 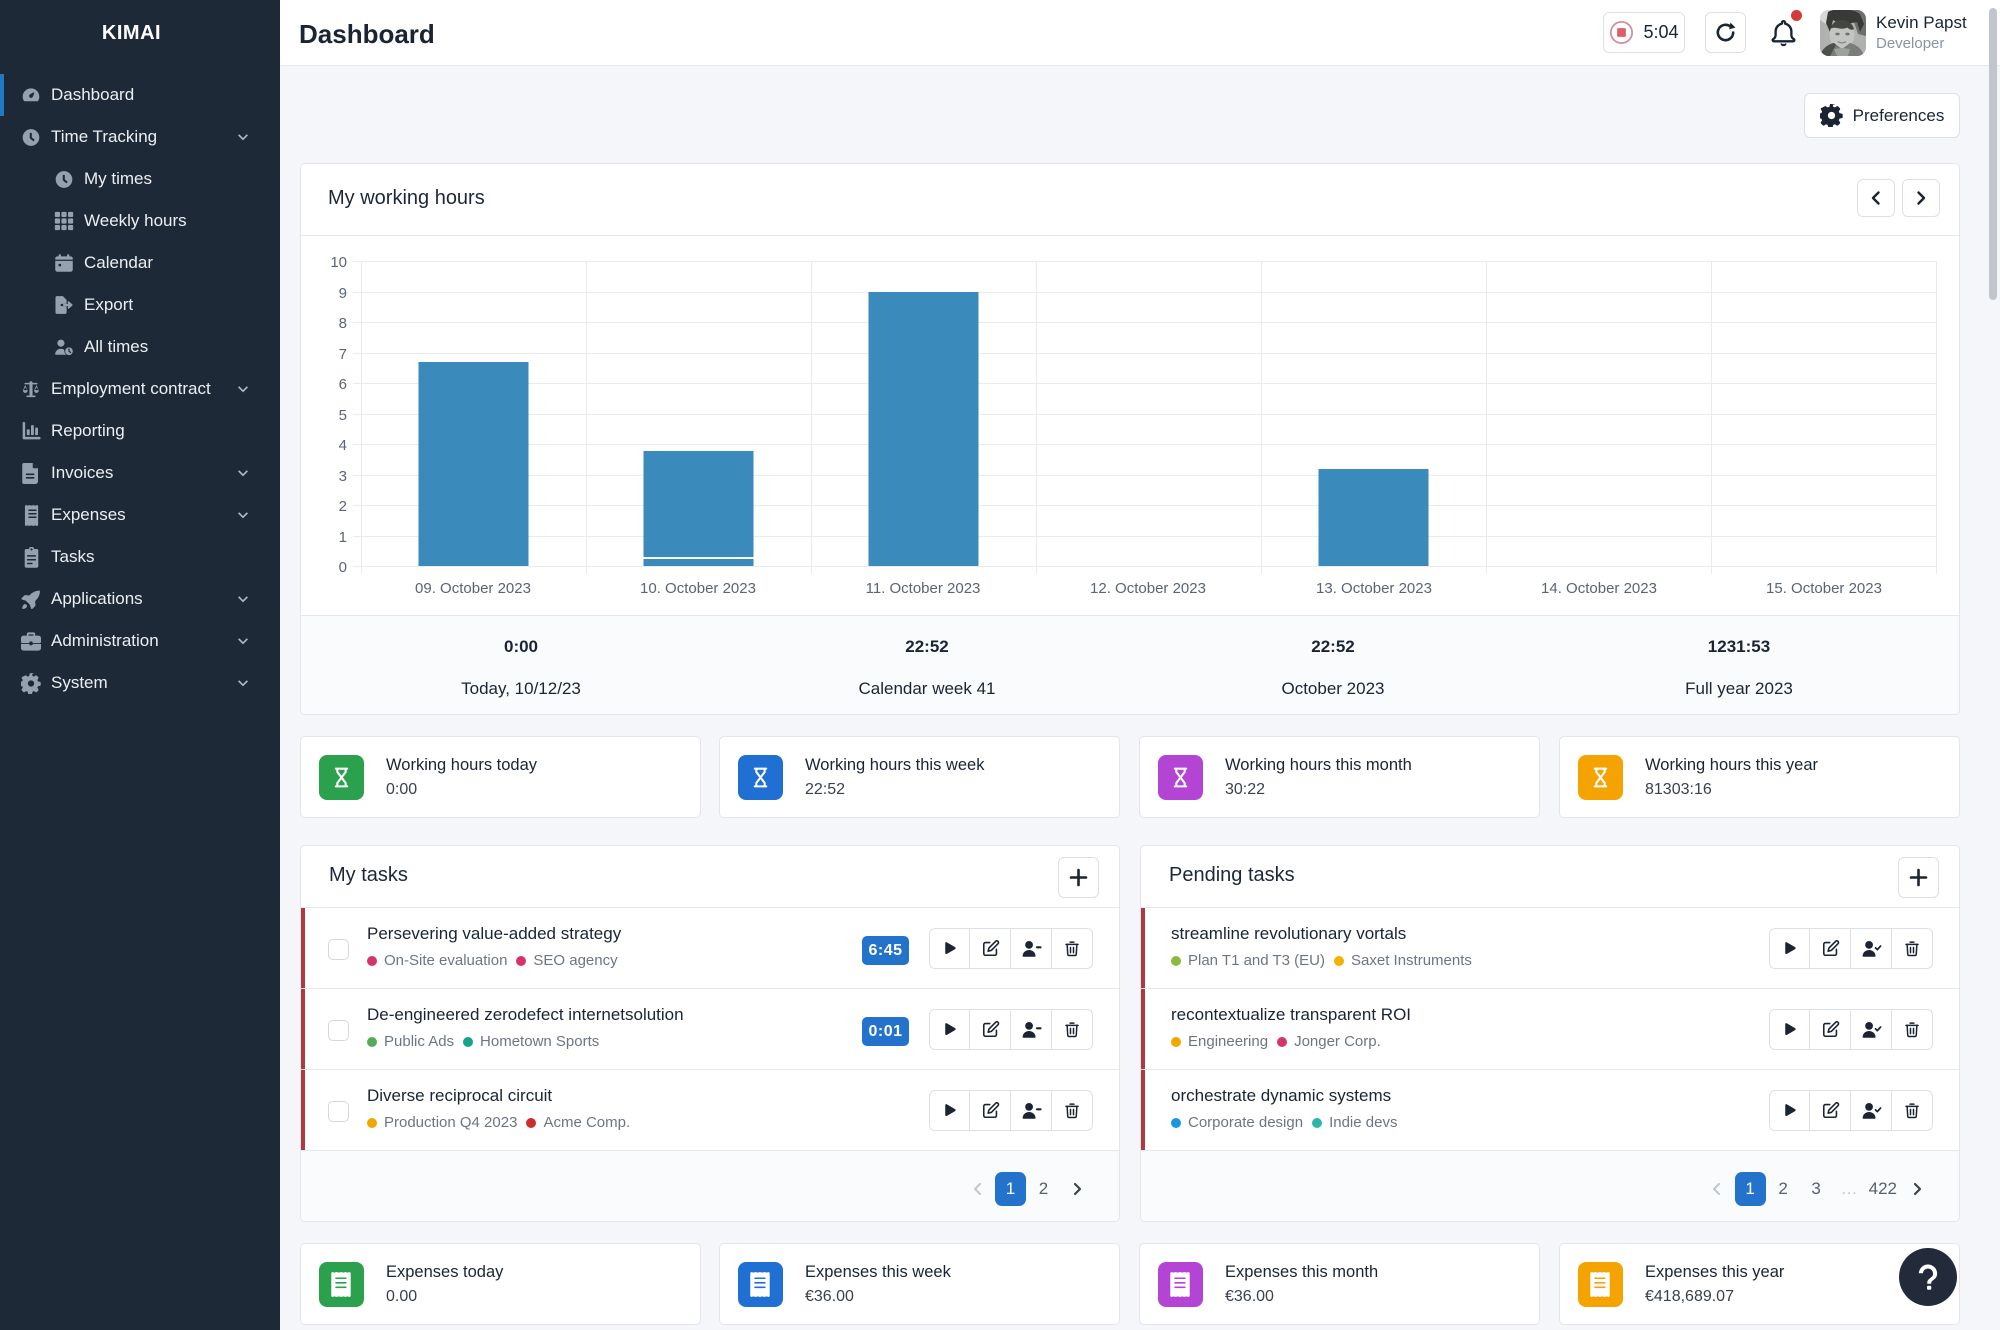 What do you see at coordinates (343, 537) in the screenshot?
I see `svg-text: 1` at bounding box center [343, 537].